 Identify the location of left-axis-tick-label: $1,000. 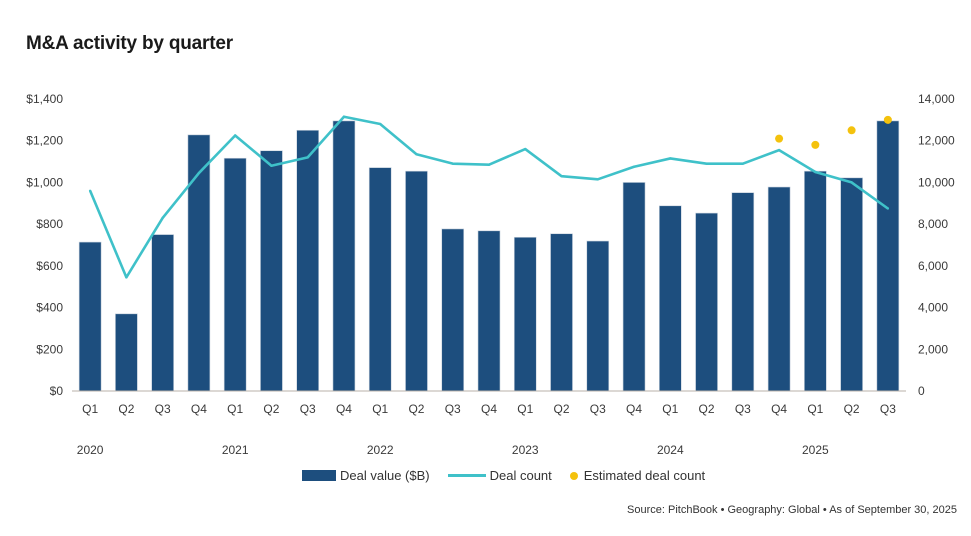
(44, 182).